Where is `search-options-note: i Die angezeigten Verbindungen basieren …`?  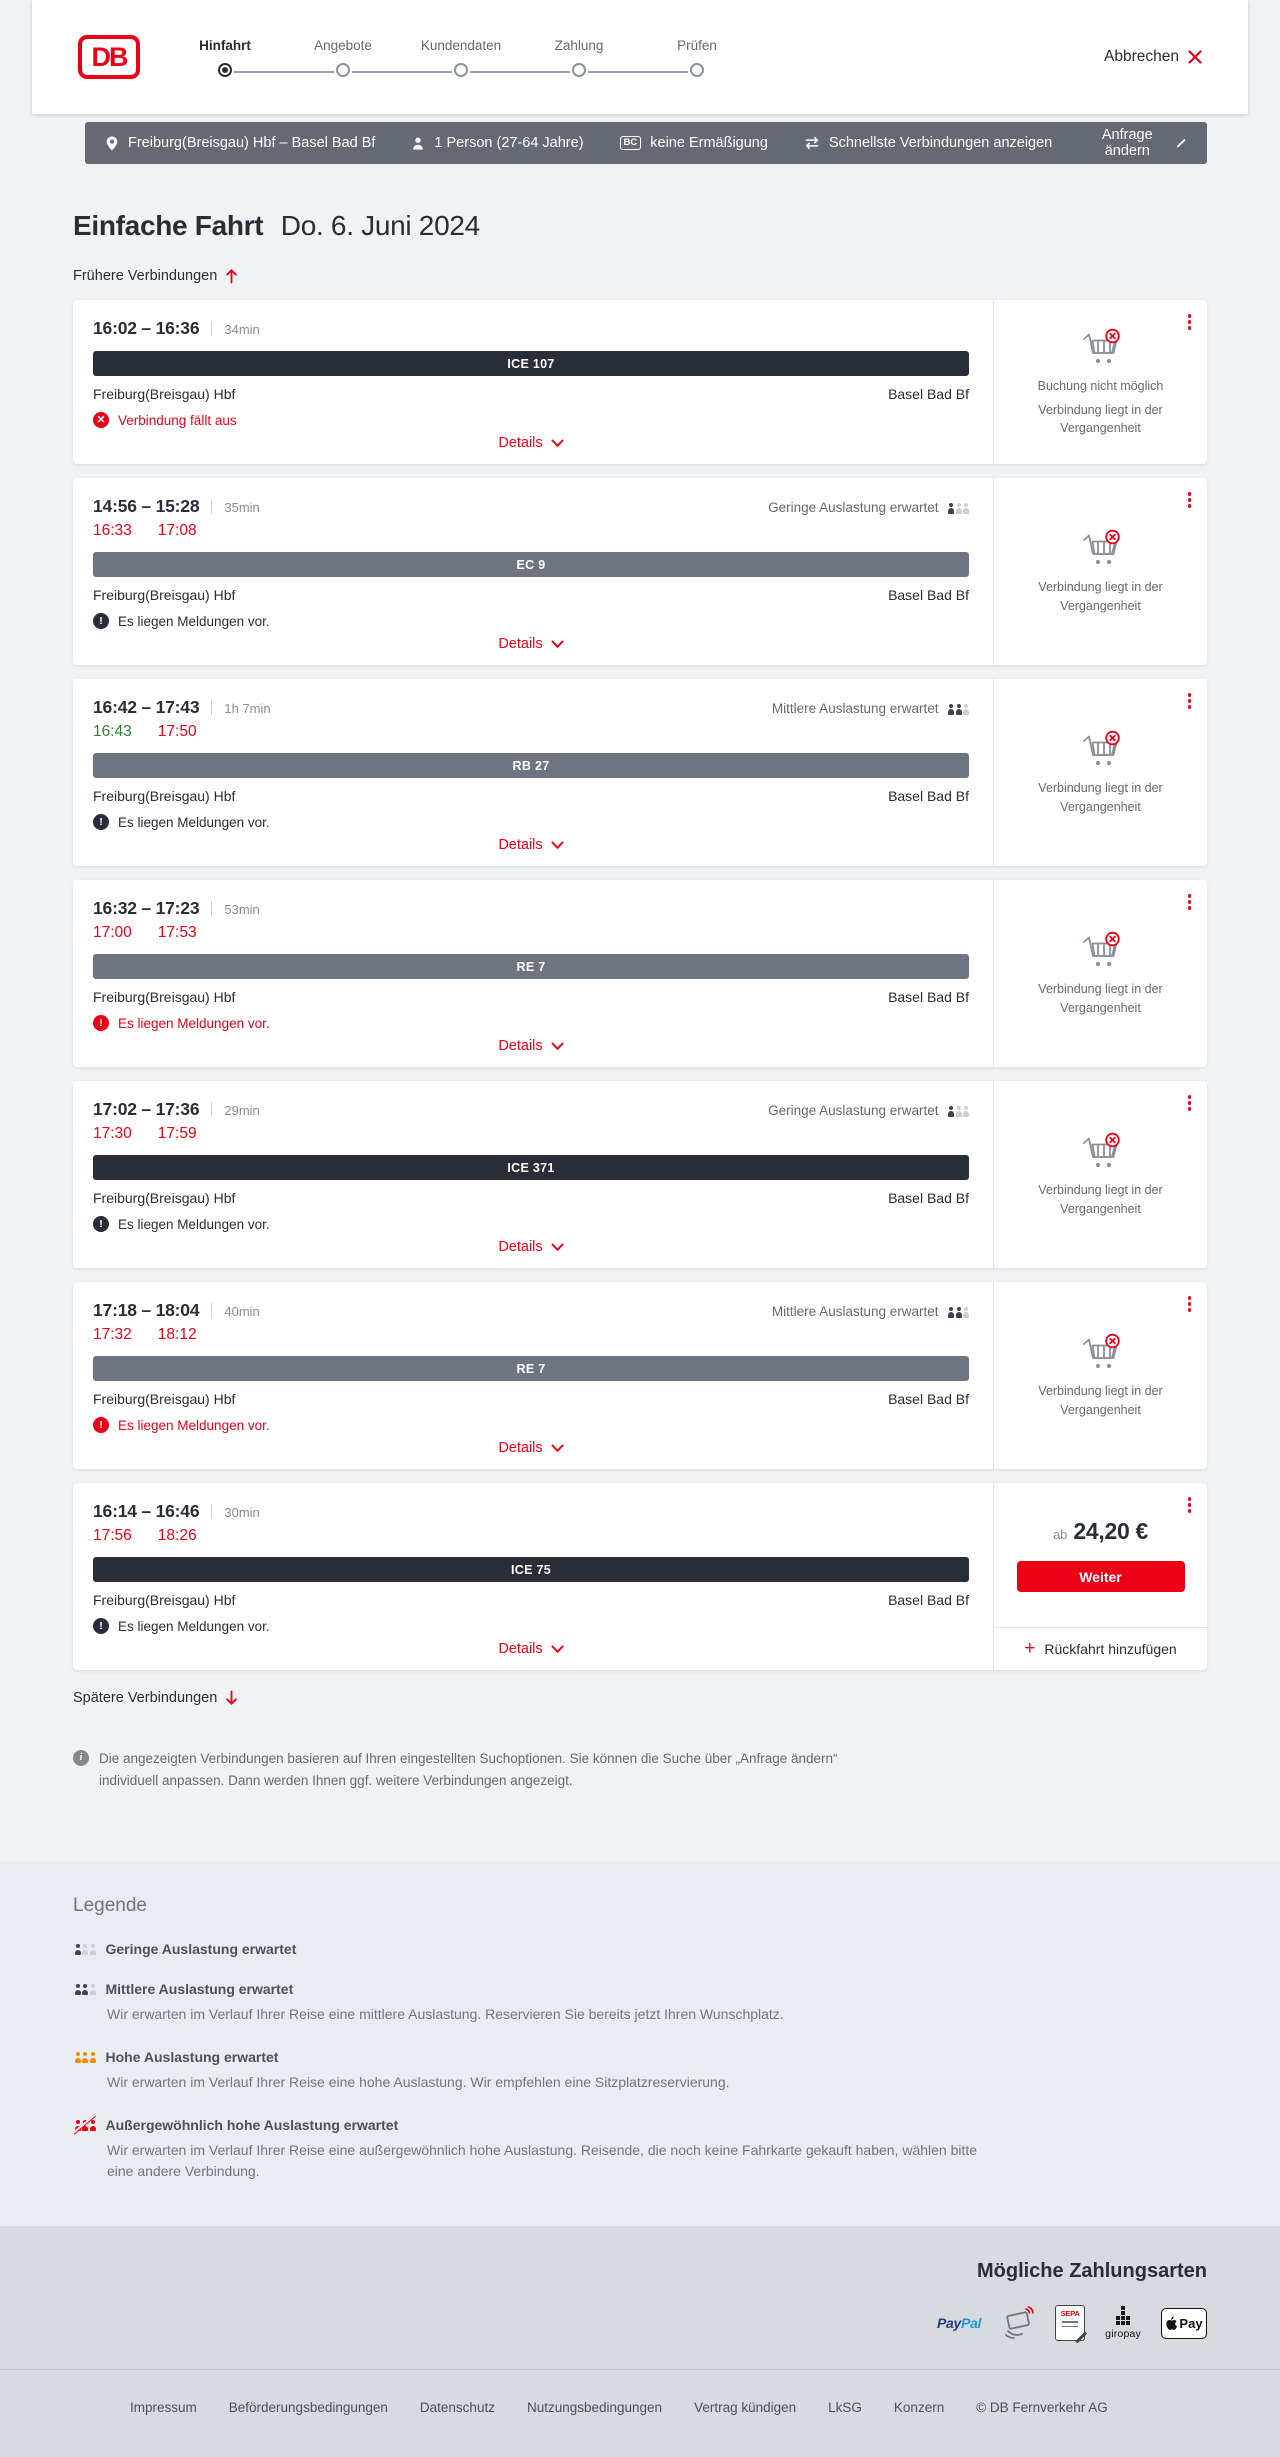
search-options-note: i Die angezeigten Verbindungen basieren … is located at coordinates (480, 1804).